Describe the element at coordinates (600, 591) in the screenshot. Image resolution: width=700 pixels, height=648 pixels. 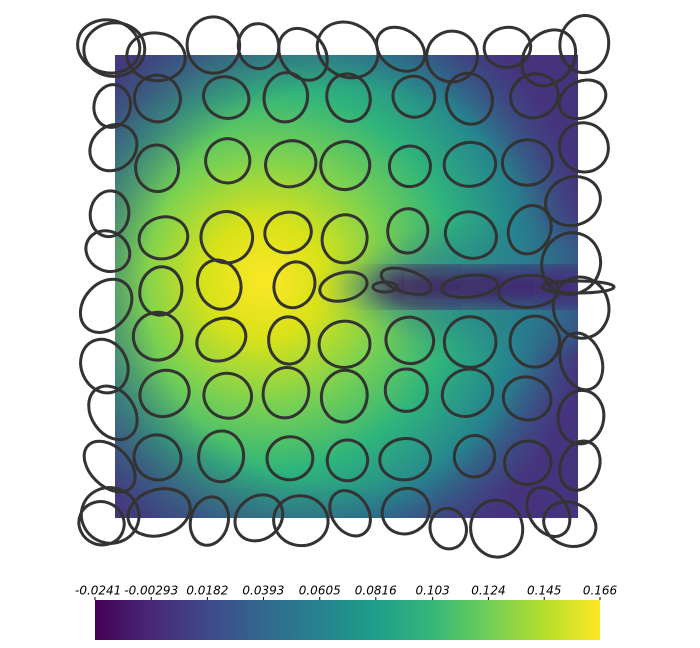
I see `colorbar-tick-label: 0.166` at that location.